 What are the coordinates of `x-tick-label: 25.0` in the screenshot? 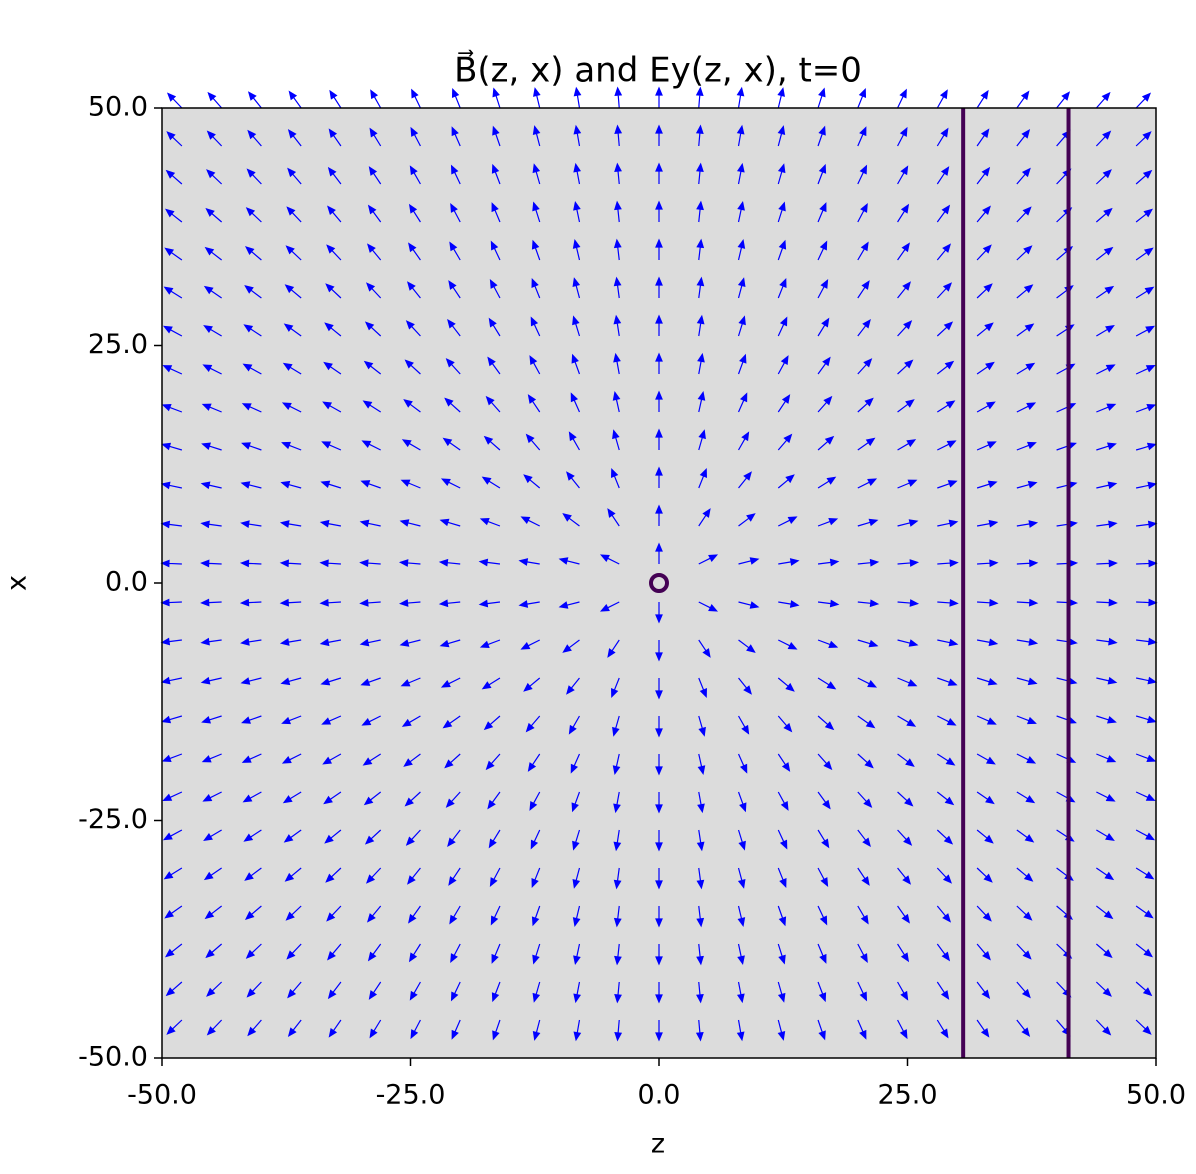 It's located at (907, 1095).